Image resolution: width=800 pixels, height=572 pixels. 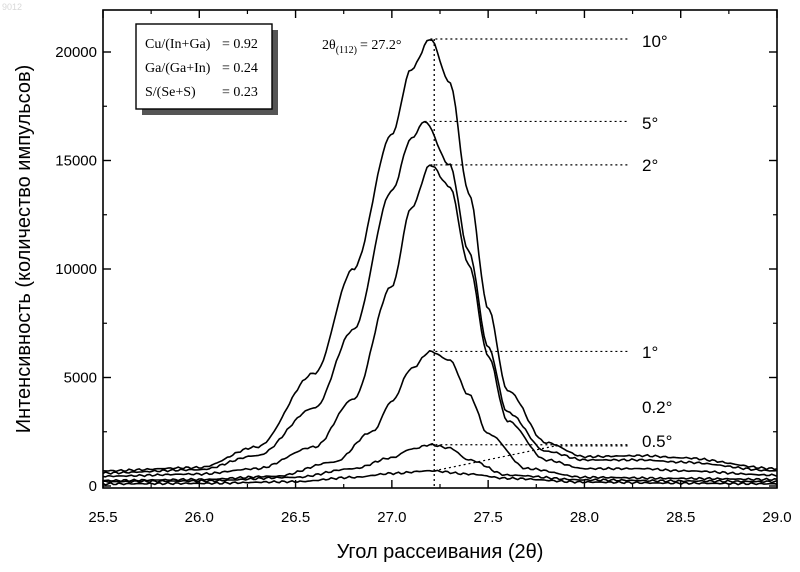 What do you see at coordinates (76, 52) in the screenshot?
I see `y-tick-label: 20000` at bounding box center [76, 52].